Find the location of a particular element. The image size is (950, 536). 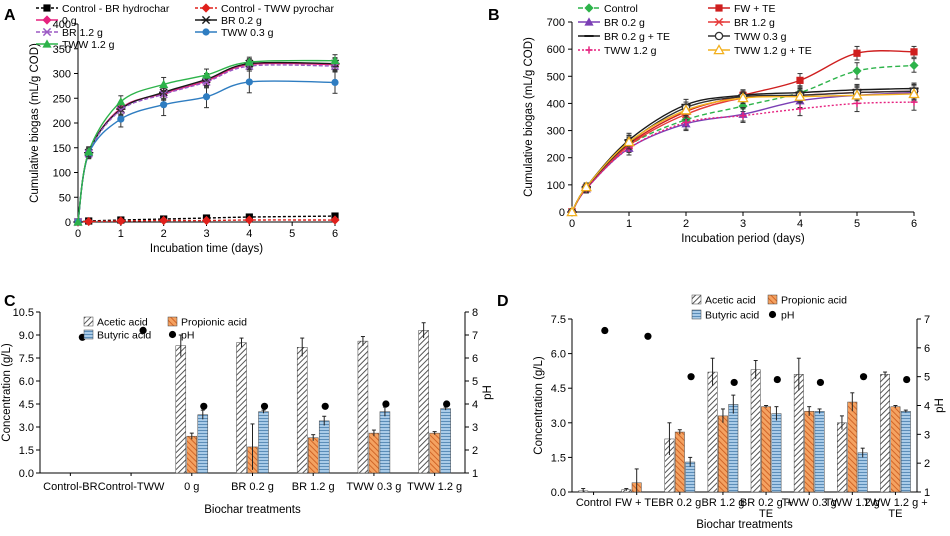

y-tick-label: 600 is located at coordinates (556, 50).